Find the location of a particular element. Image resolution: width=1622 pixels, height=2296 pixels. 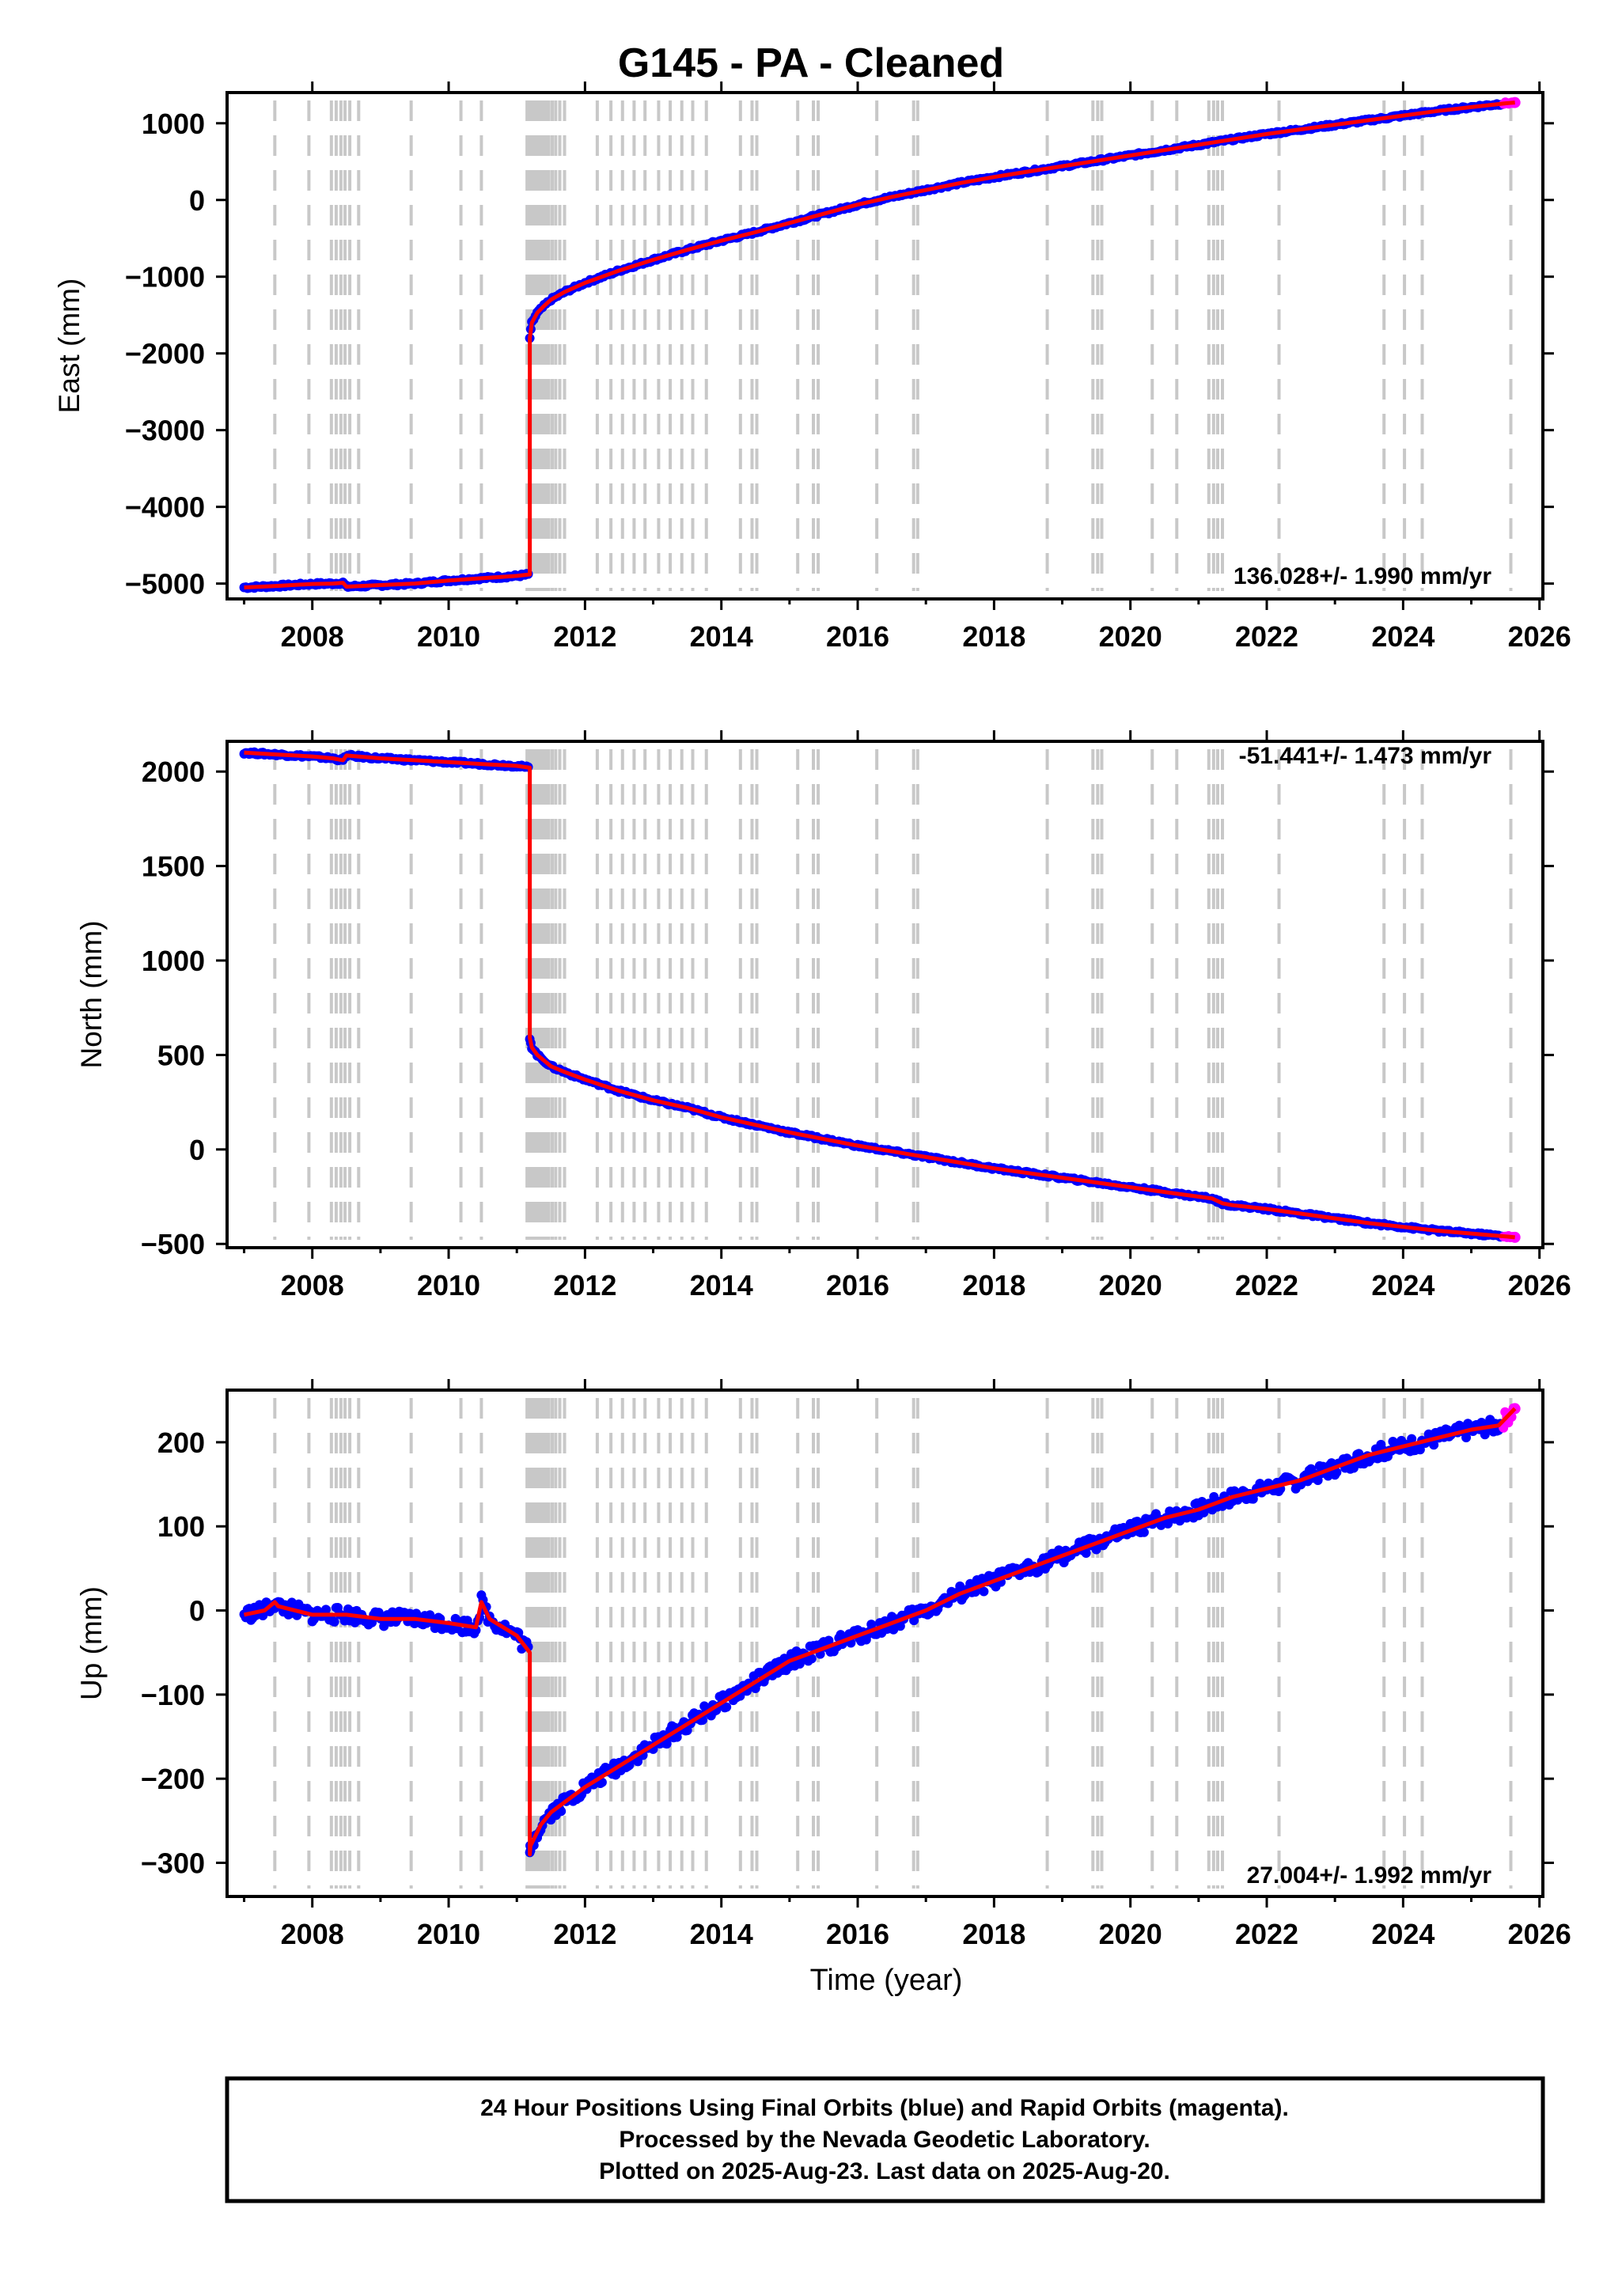

y-tick-label: −4000 is located at coordinates (165, 507).